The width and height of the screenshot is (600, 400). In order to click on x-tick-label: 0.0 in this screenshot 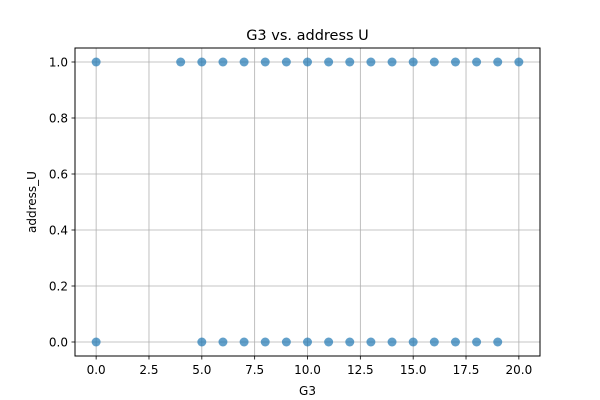, I will do `click(96, 370)`.